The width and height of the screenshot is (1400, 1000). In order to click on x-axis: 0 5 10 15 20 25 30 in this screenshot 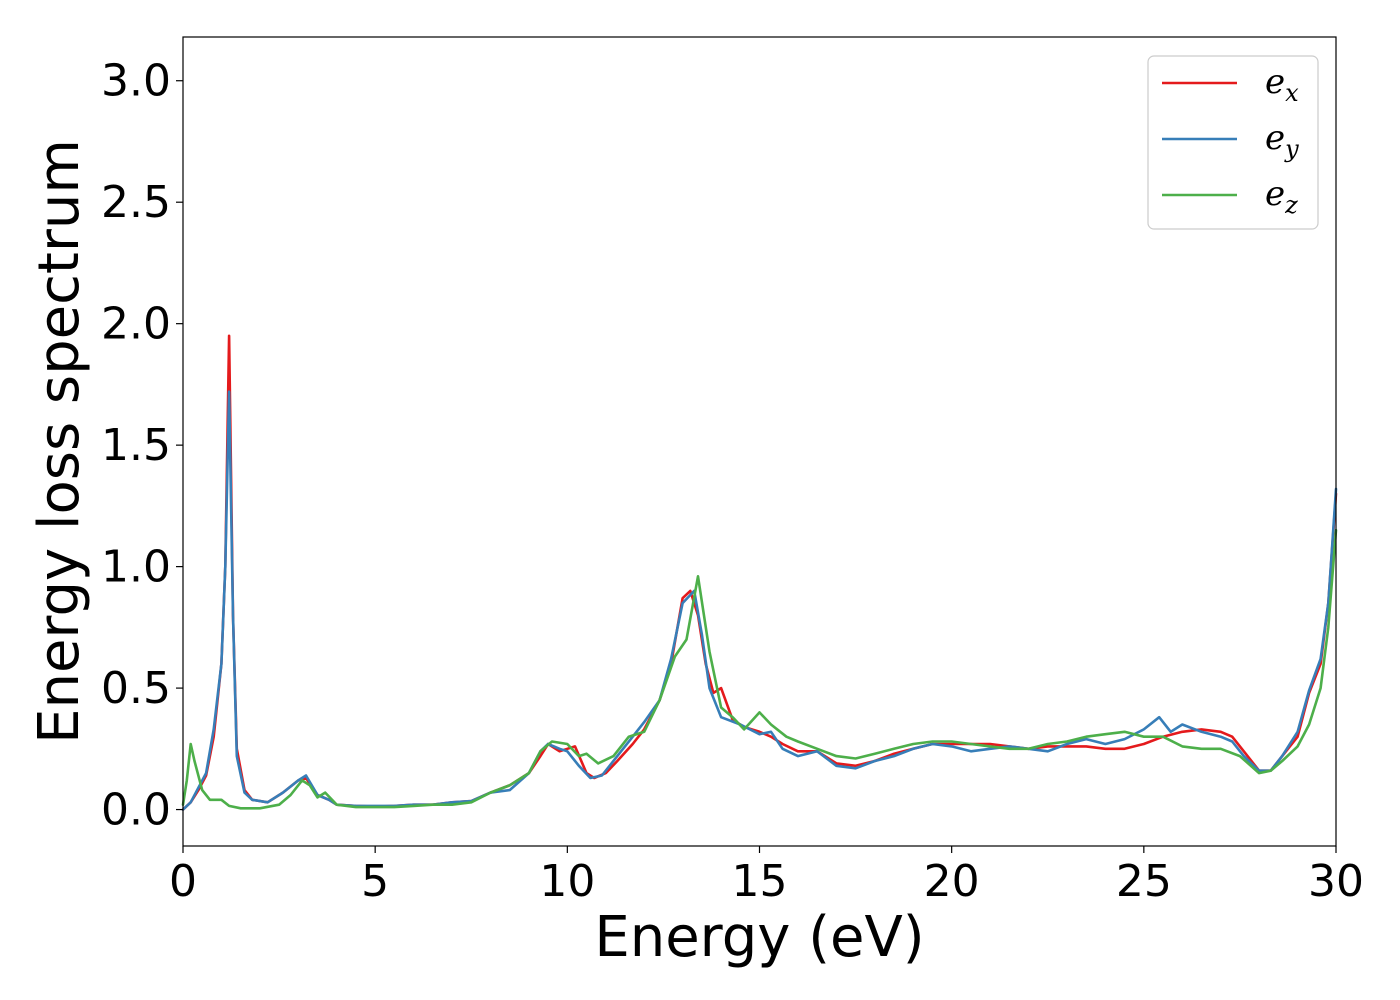, I will do `click(766, 876)`.